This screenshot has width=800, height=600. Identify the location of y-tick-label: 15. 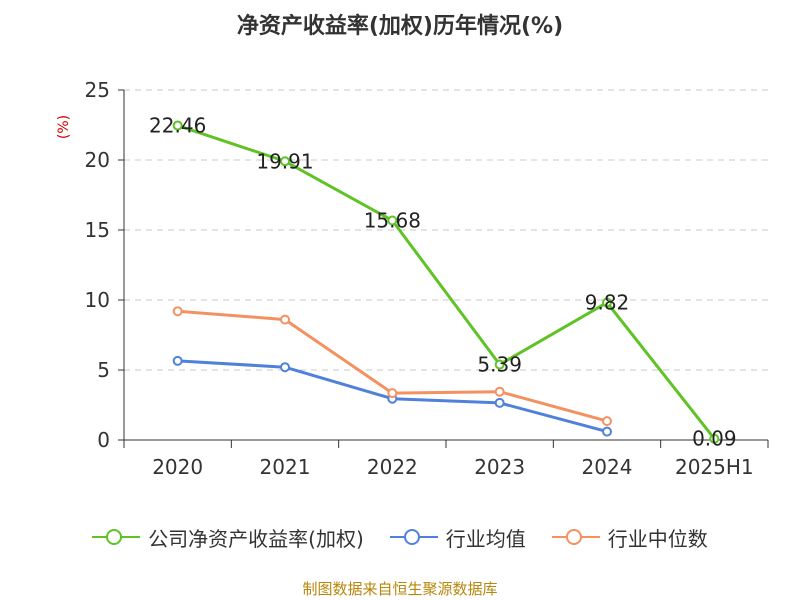
(97, 230).